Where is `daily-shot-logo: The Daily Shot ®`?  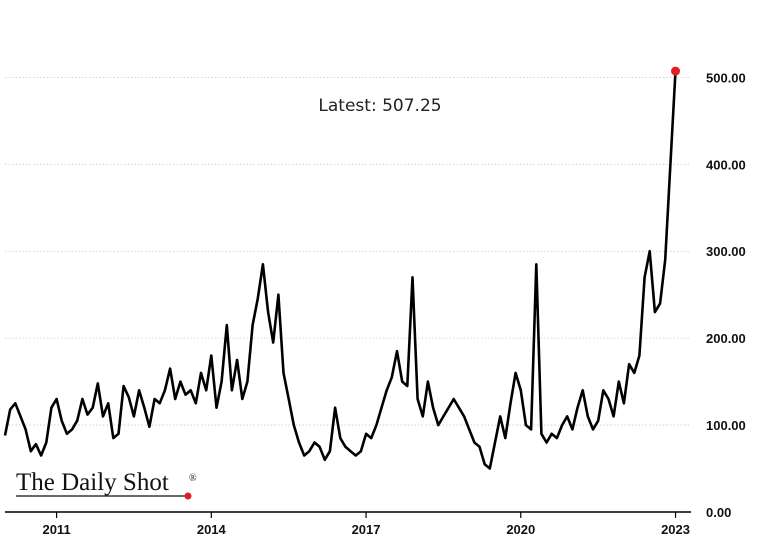
daily-shot-logo: The Daily Shot ® is located at coordinates (106, 484).